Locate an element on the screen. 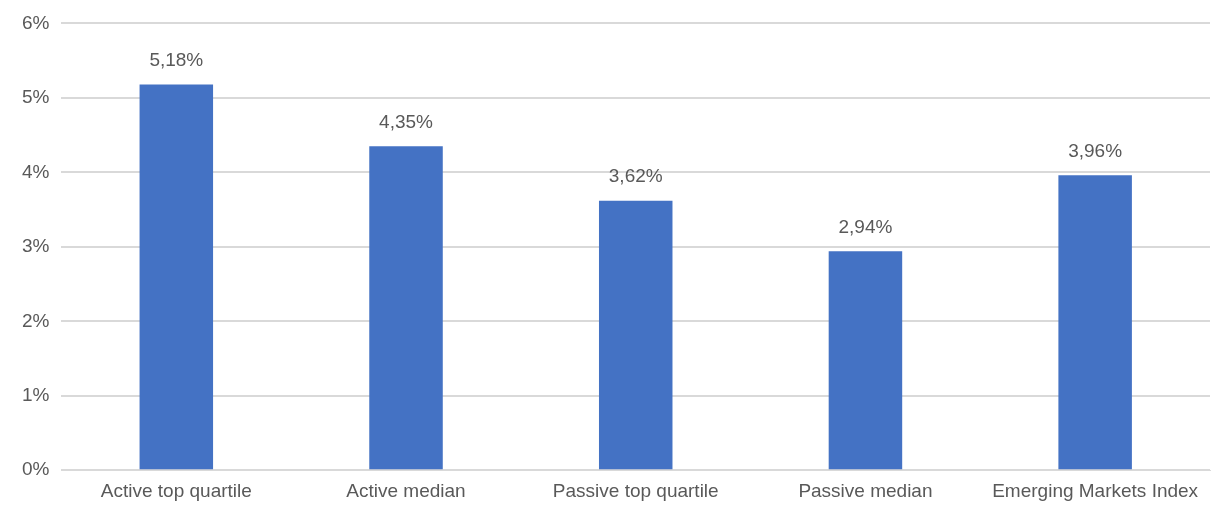  x-tick-label: Active top quartile is located at coordinates (176, 490).